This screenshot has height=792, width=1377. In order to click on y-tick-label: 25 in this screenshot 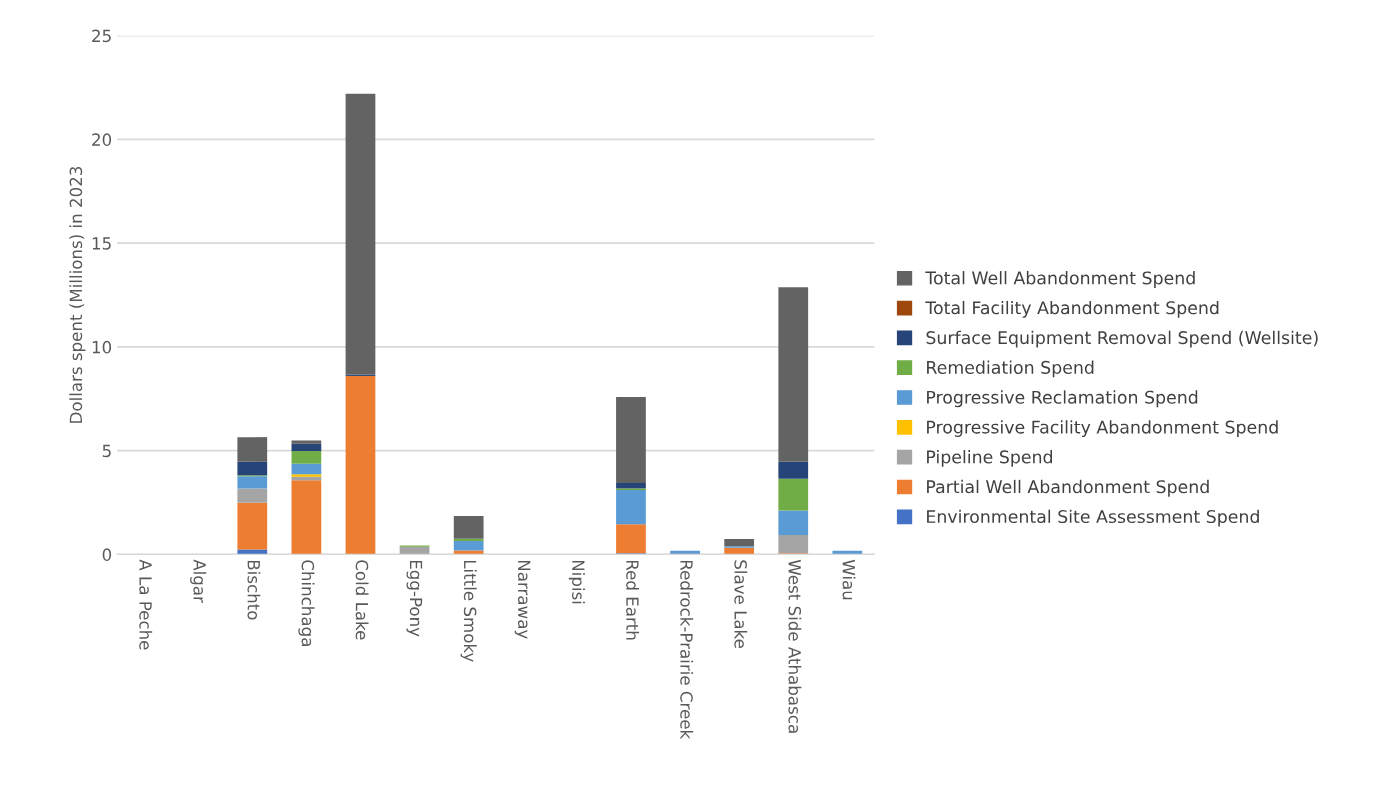, I will do `click(101, 36)`.